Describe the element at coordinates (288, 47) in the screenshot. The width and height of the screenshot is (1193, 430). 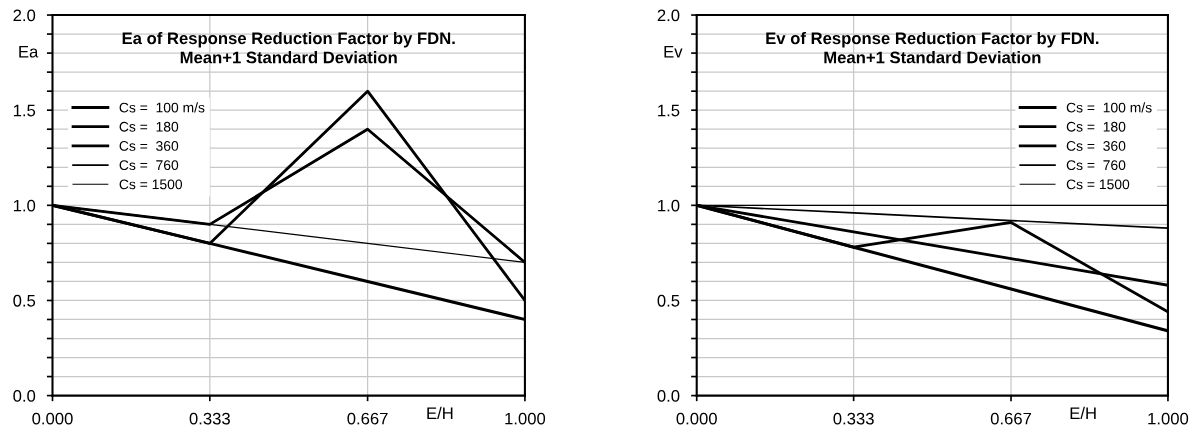
I see `text: Ea of Response Reduction Factor by FDN. Mean+1 Standard Deviation` at that location.